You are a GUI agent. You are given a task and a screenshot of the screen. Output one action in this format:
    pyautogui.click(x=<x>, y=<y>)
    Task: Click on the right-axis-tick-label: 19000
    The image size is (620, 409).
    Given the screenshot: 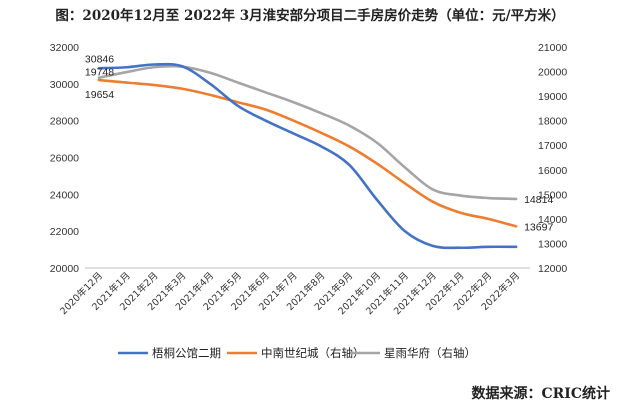 What is the action you would take?
    pyautogui.click(x=552, y=97)
    